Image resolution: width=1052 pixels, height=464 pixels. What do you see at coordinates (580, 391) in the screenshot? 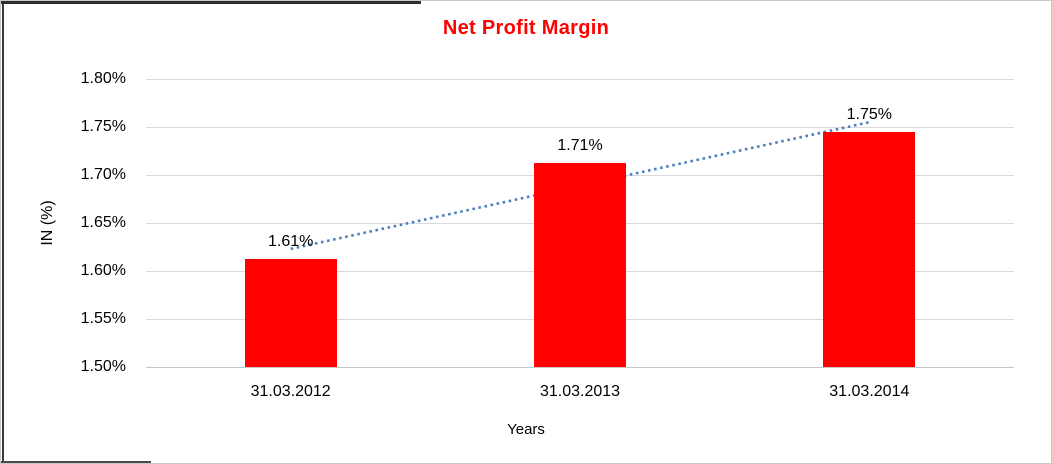
I see `x-tick-label: 31.03.2013` at bounding box center [580, 391].